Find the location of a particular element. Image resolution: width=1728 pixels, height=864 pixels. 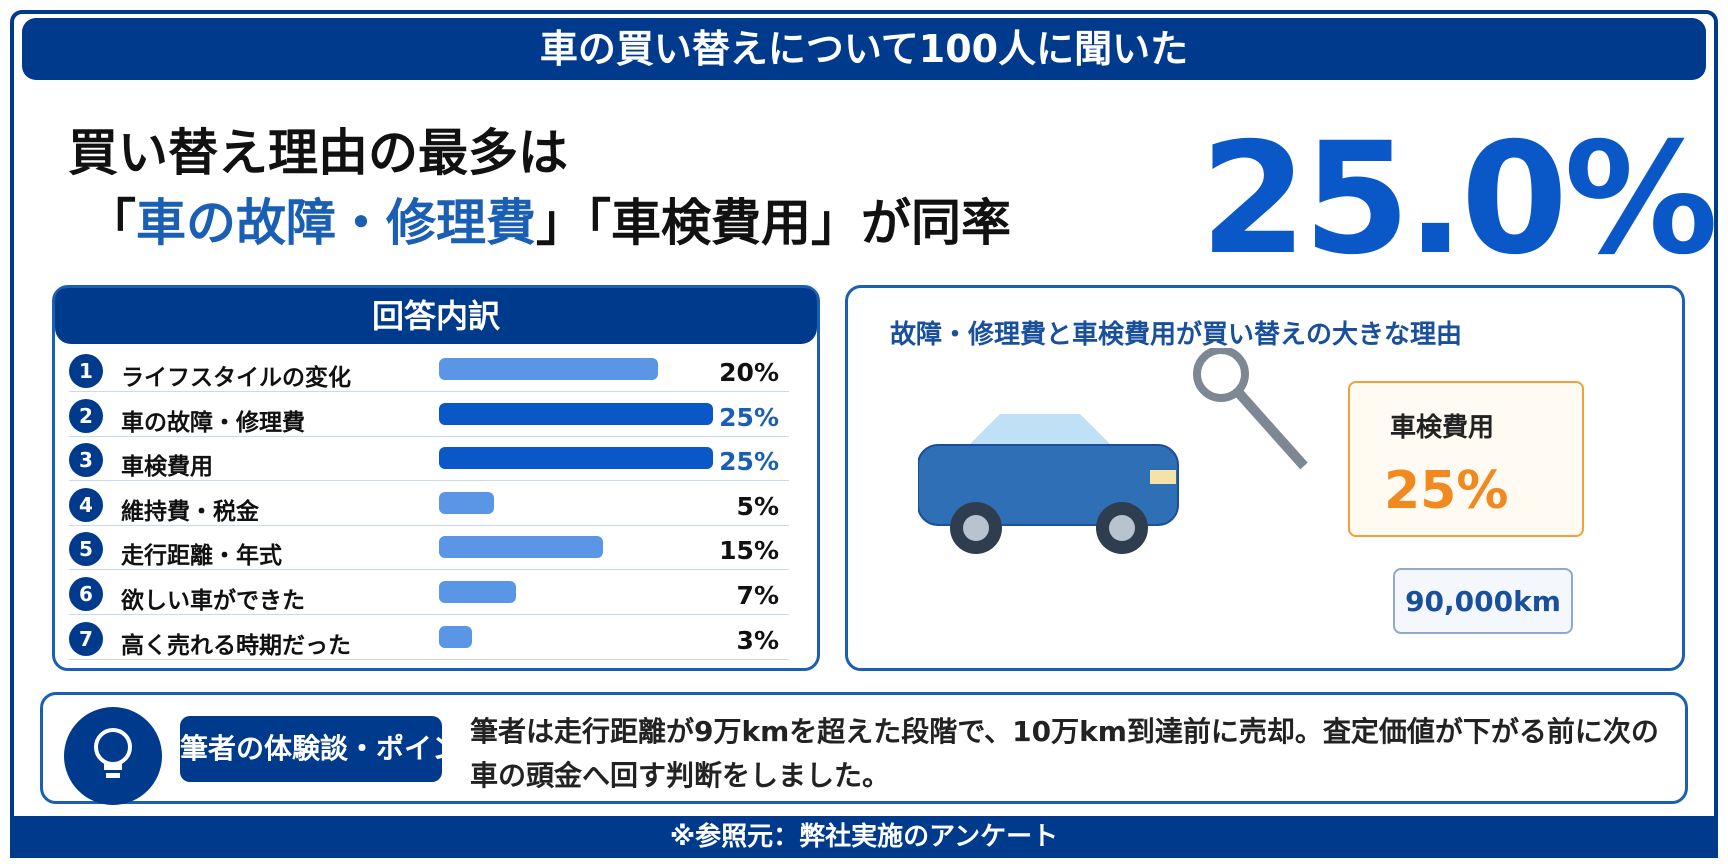

reason-percent: 15% is located at coordinates (749, 551).